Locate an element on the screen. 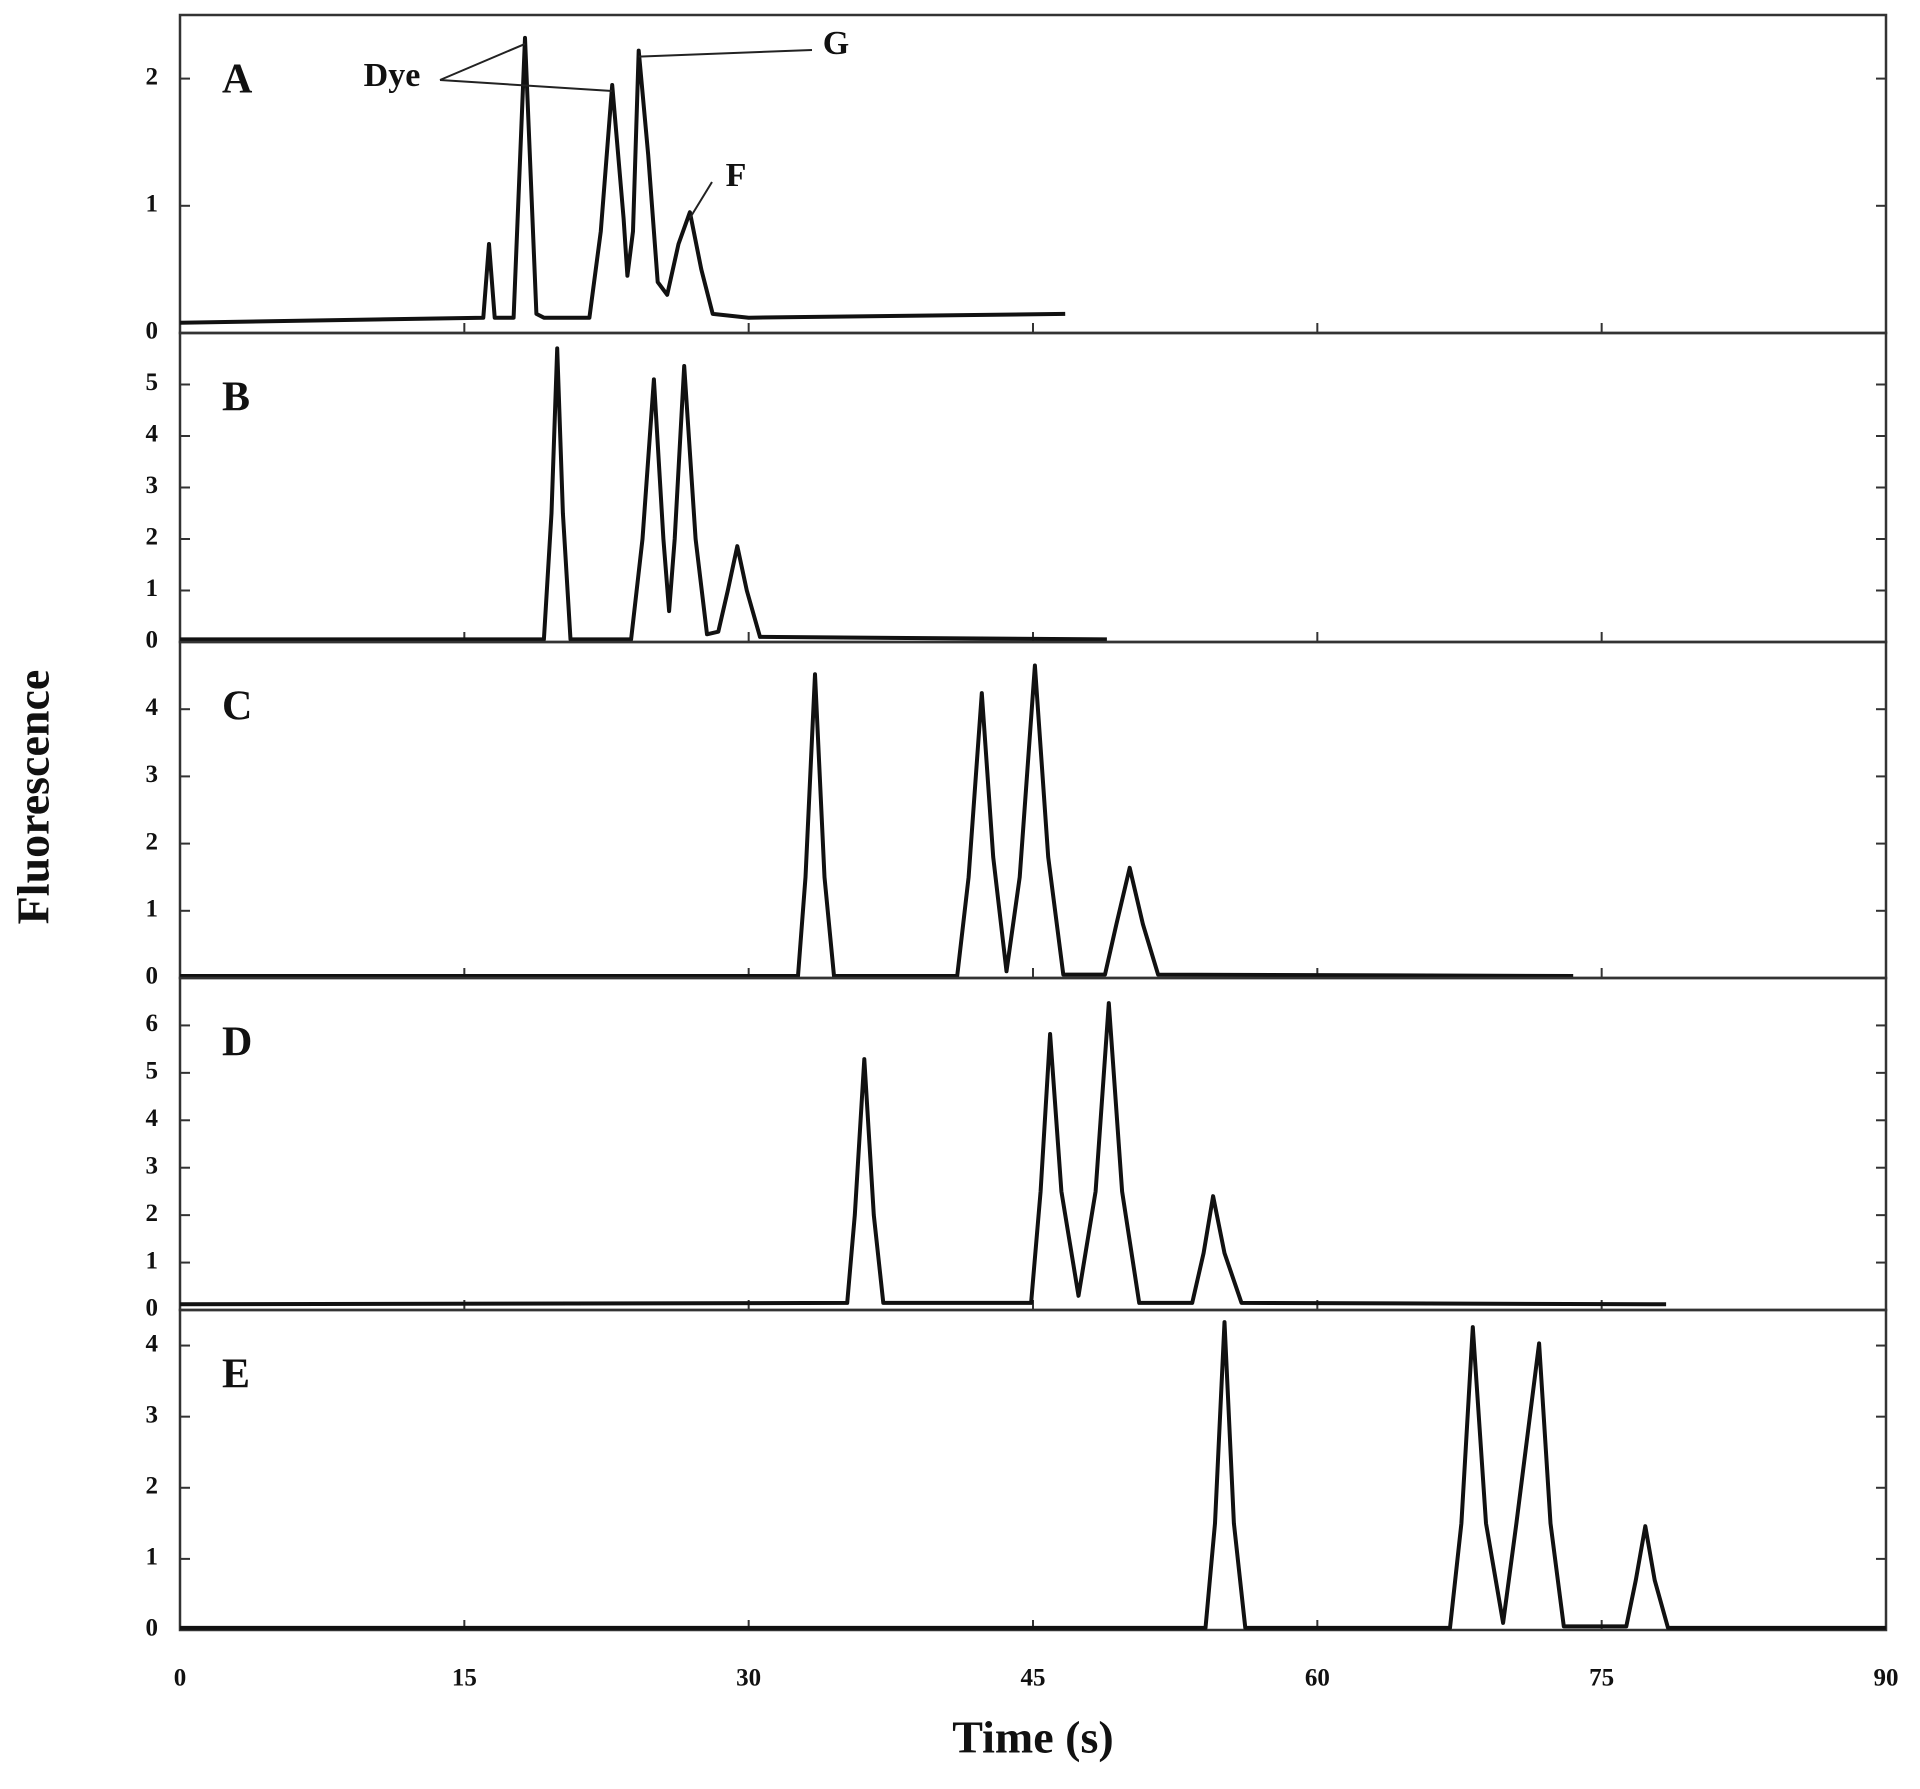 This screenshot has height=1789, width=1920. y-axis-title: Fluorescence is located at coordinates (33, 797).